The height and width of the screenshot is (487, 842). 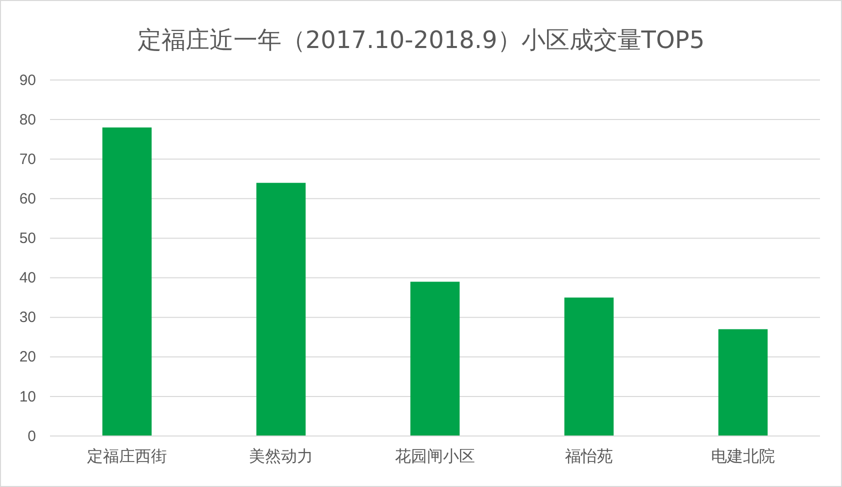 What do you see at coordinates (27, 317) in the screenshot?
I see `y-tick-label: 30` at bounding box center [27, 317].